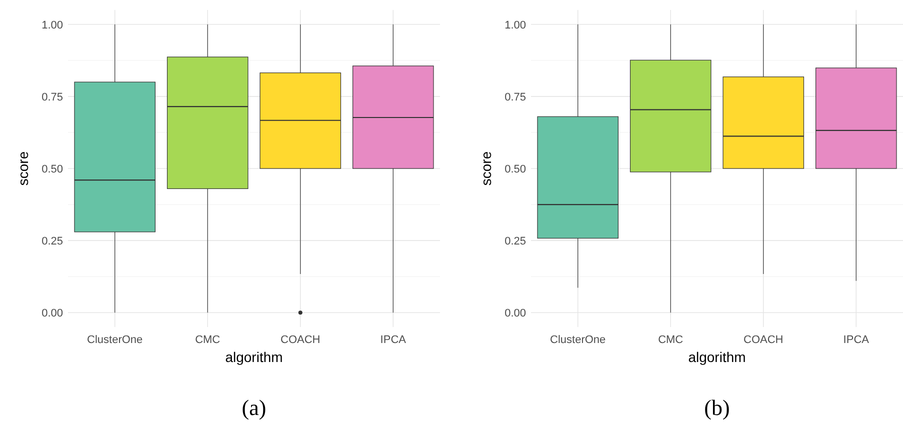  Describe the element at coordinates (717, 407) in the screenshot. I see `text: (b)` at that location.